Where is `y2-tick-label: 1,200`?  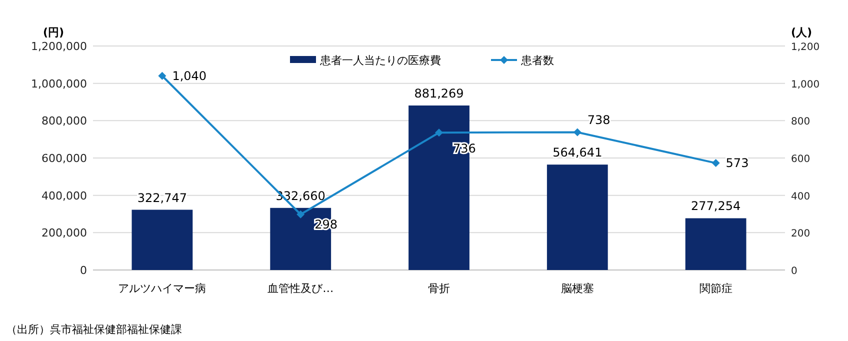 y2-tick-label: 1,200 is located at coordinates (805, 47).